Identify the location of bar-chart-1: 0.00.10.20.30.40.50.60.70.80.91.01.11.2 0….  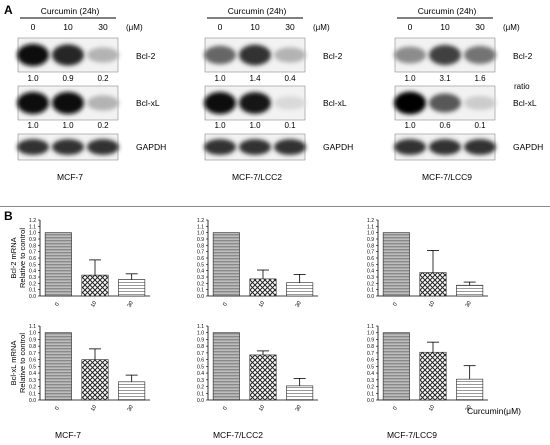
(89, 263).